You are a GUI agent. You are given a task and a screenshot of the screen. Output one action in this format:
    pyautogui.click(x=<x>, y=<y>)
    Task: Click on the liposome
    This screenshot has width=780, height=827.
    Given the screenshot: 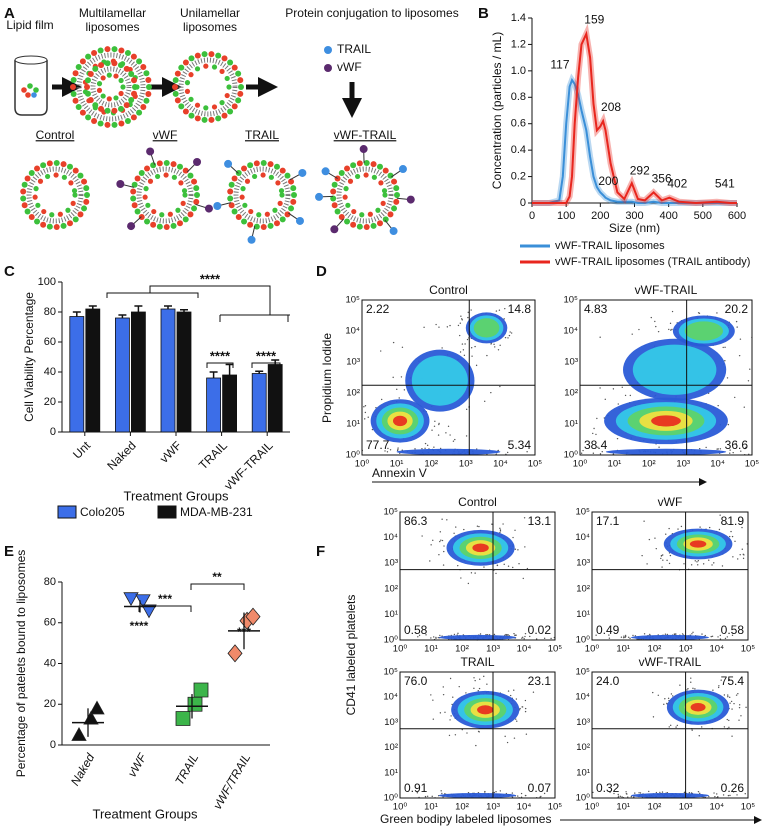 What is the action you would take?
    pyautogui.click(x=111, y=87)
    